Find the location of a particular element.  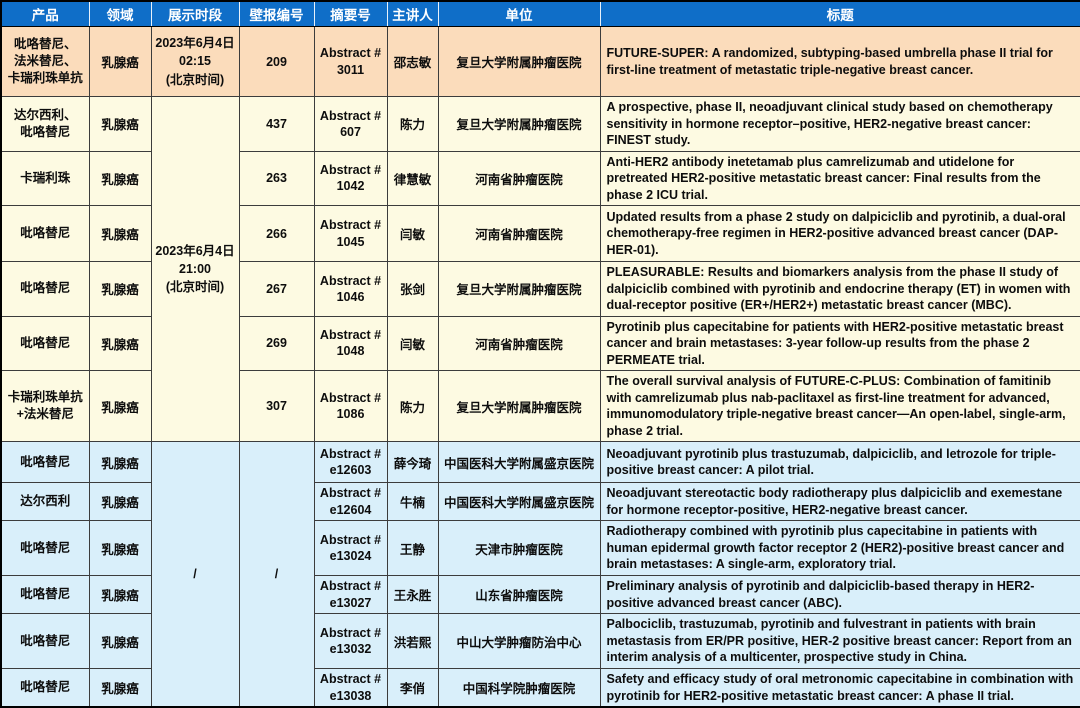

speaker-cell: 律慧敏 is located at coordinates (412, 178).